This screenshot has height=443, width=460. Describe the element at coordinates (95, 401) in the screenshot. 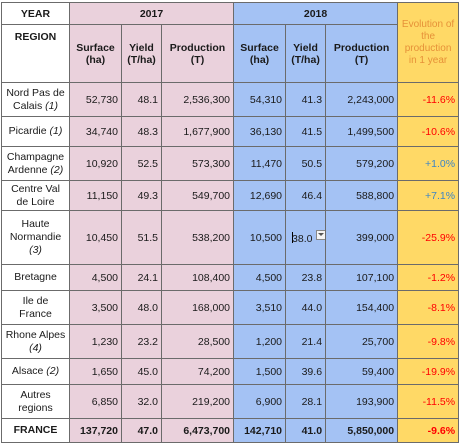

I see `surface-2017-cell: 6,850` at that location.